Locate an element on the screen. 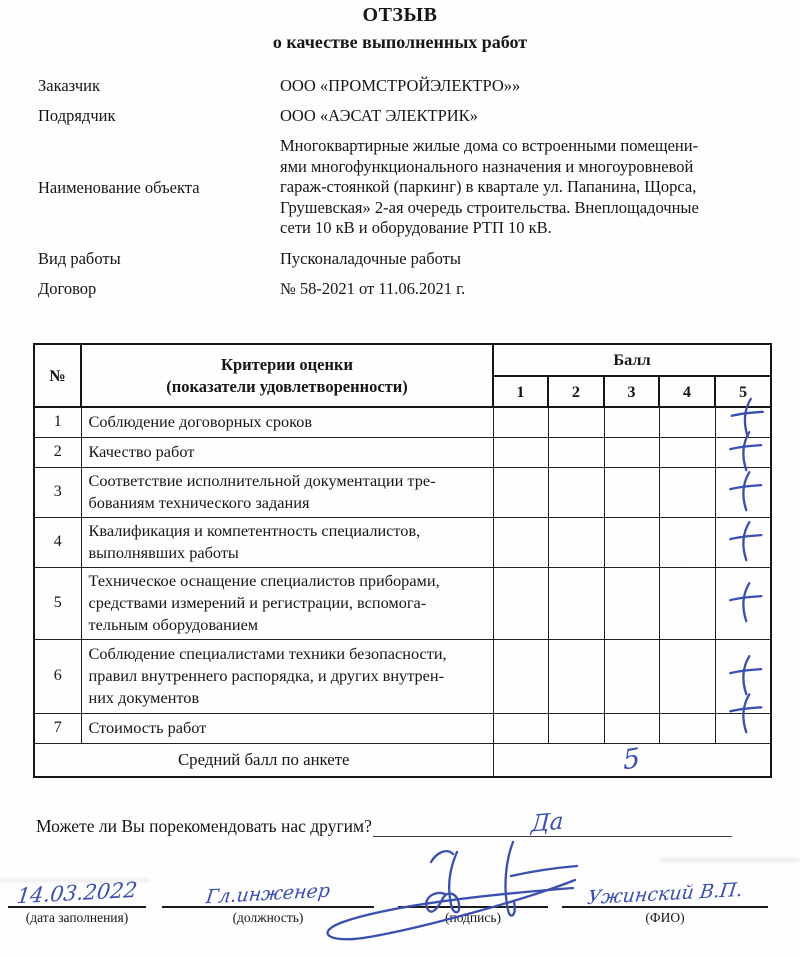 The height and width of the screenshot is (957, 800). field-value-work-type: Пусконаладочные работы is located at coordinates (370, 258).